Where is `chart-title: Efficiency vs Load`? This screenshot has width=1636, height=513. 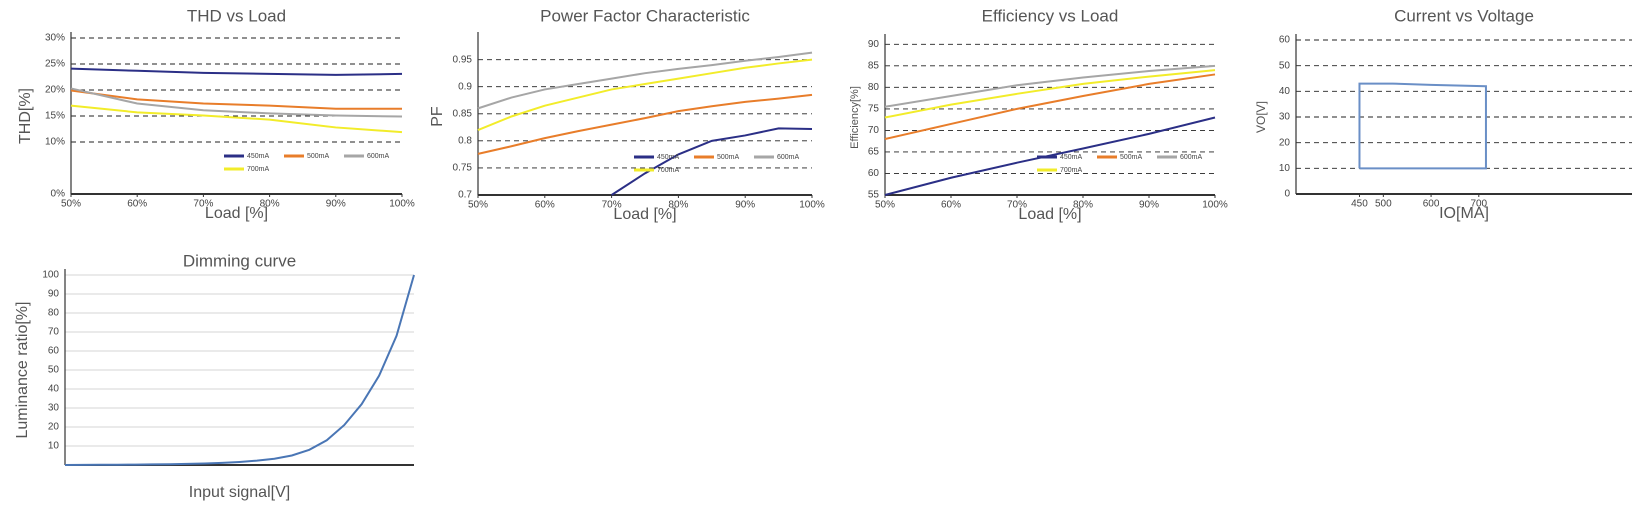
chart-title: Efficiency vs Load is located at coordinates (1050, 15).